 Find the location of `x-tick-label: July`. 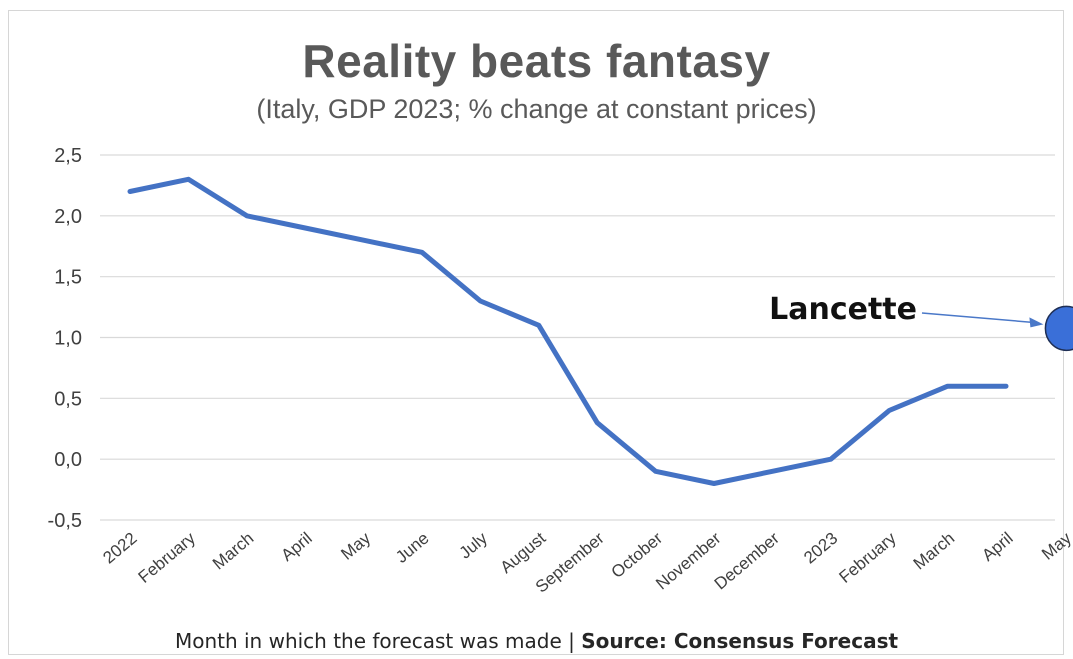

x-tick-label: July is located at coordinates (474, 545).